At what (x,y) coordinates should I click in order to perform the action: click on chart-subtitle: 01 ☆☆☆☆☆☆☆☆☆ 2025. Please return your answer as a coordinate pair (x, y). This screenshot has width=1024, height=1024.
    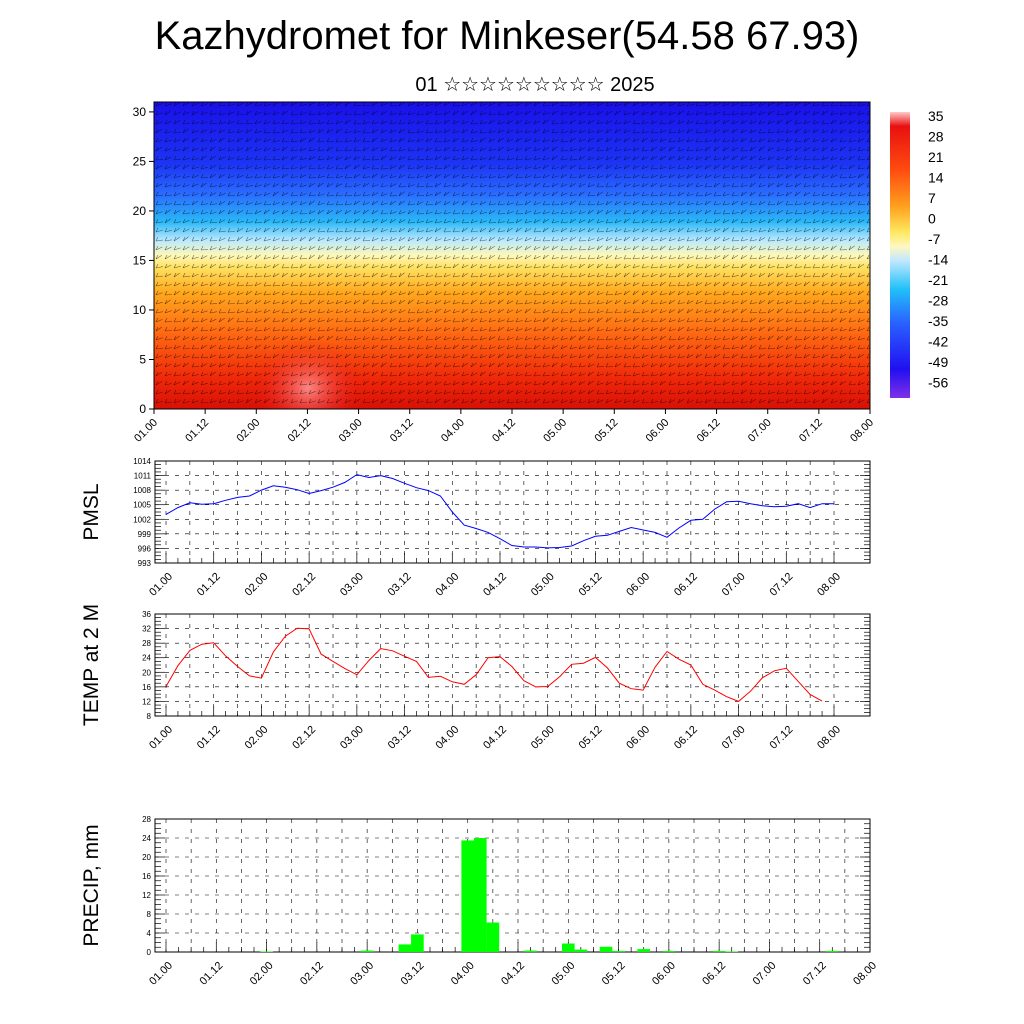
    Looking at the image, I should click on (535, 85).